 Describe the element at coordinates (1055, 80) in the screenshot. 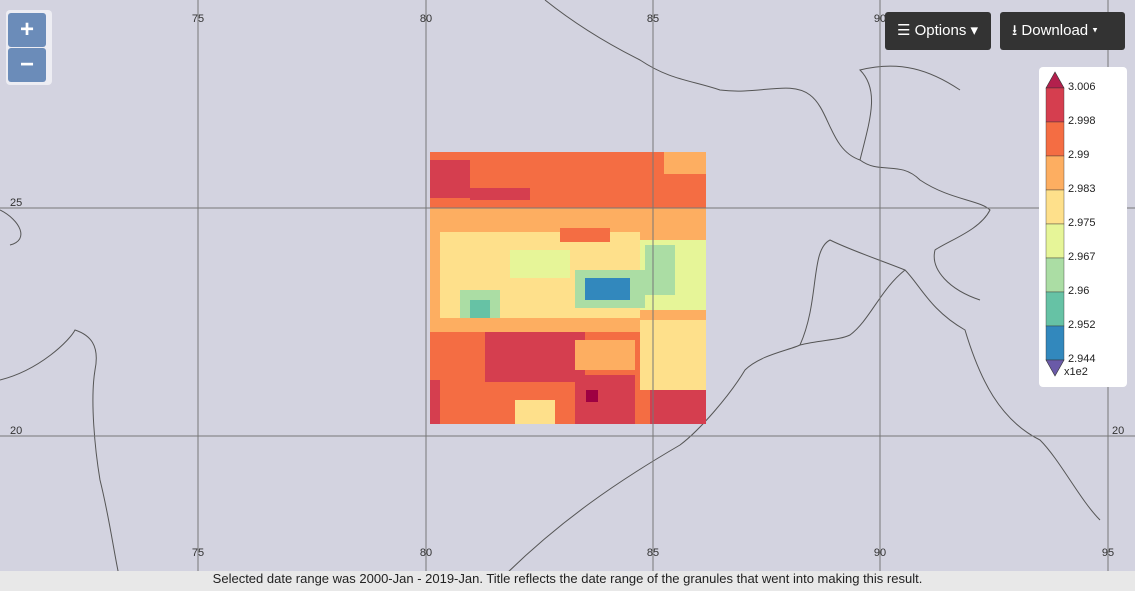

I see `legend-top-arrow` at that location.